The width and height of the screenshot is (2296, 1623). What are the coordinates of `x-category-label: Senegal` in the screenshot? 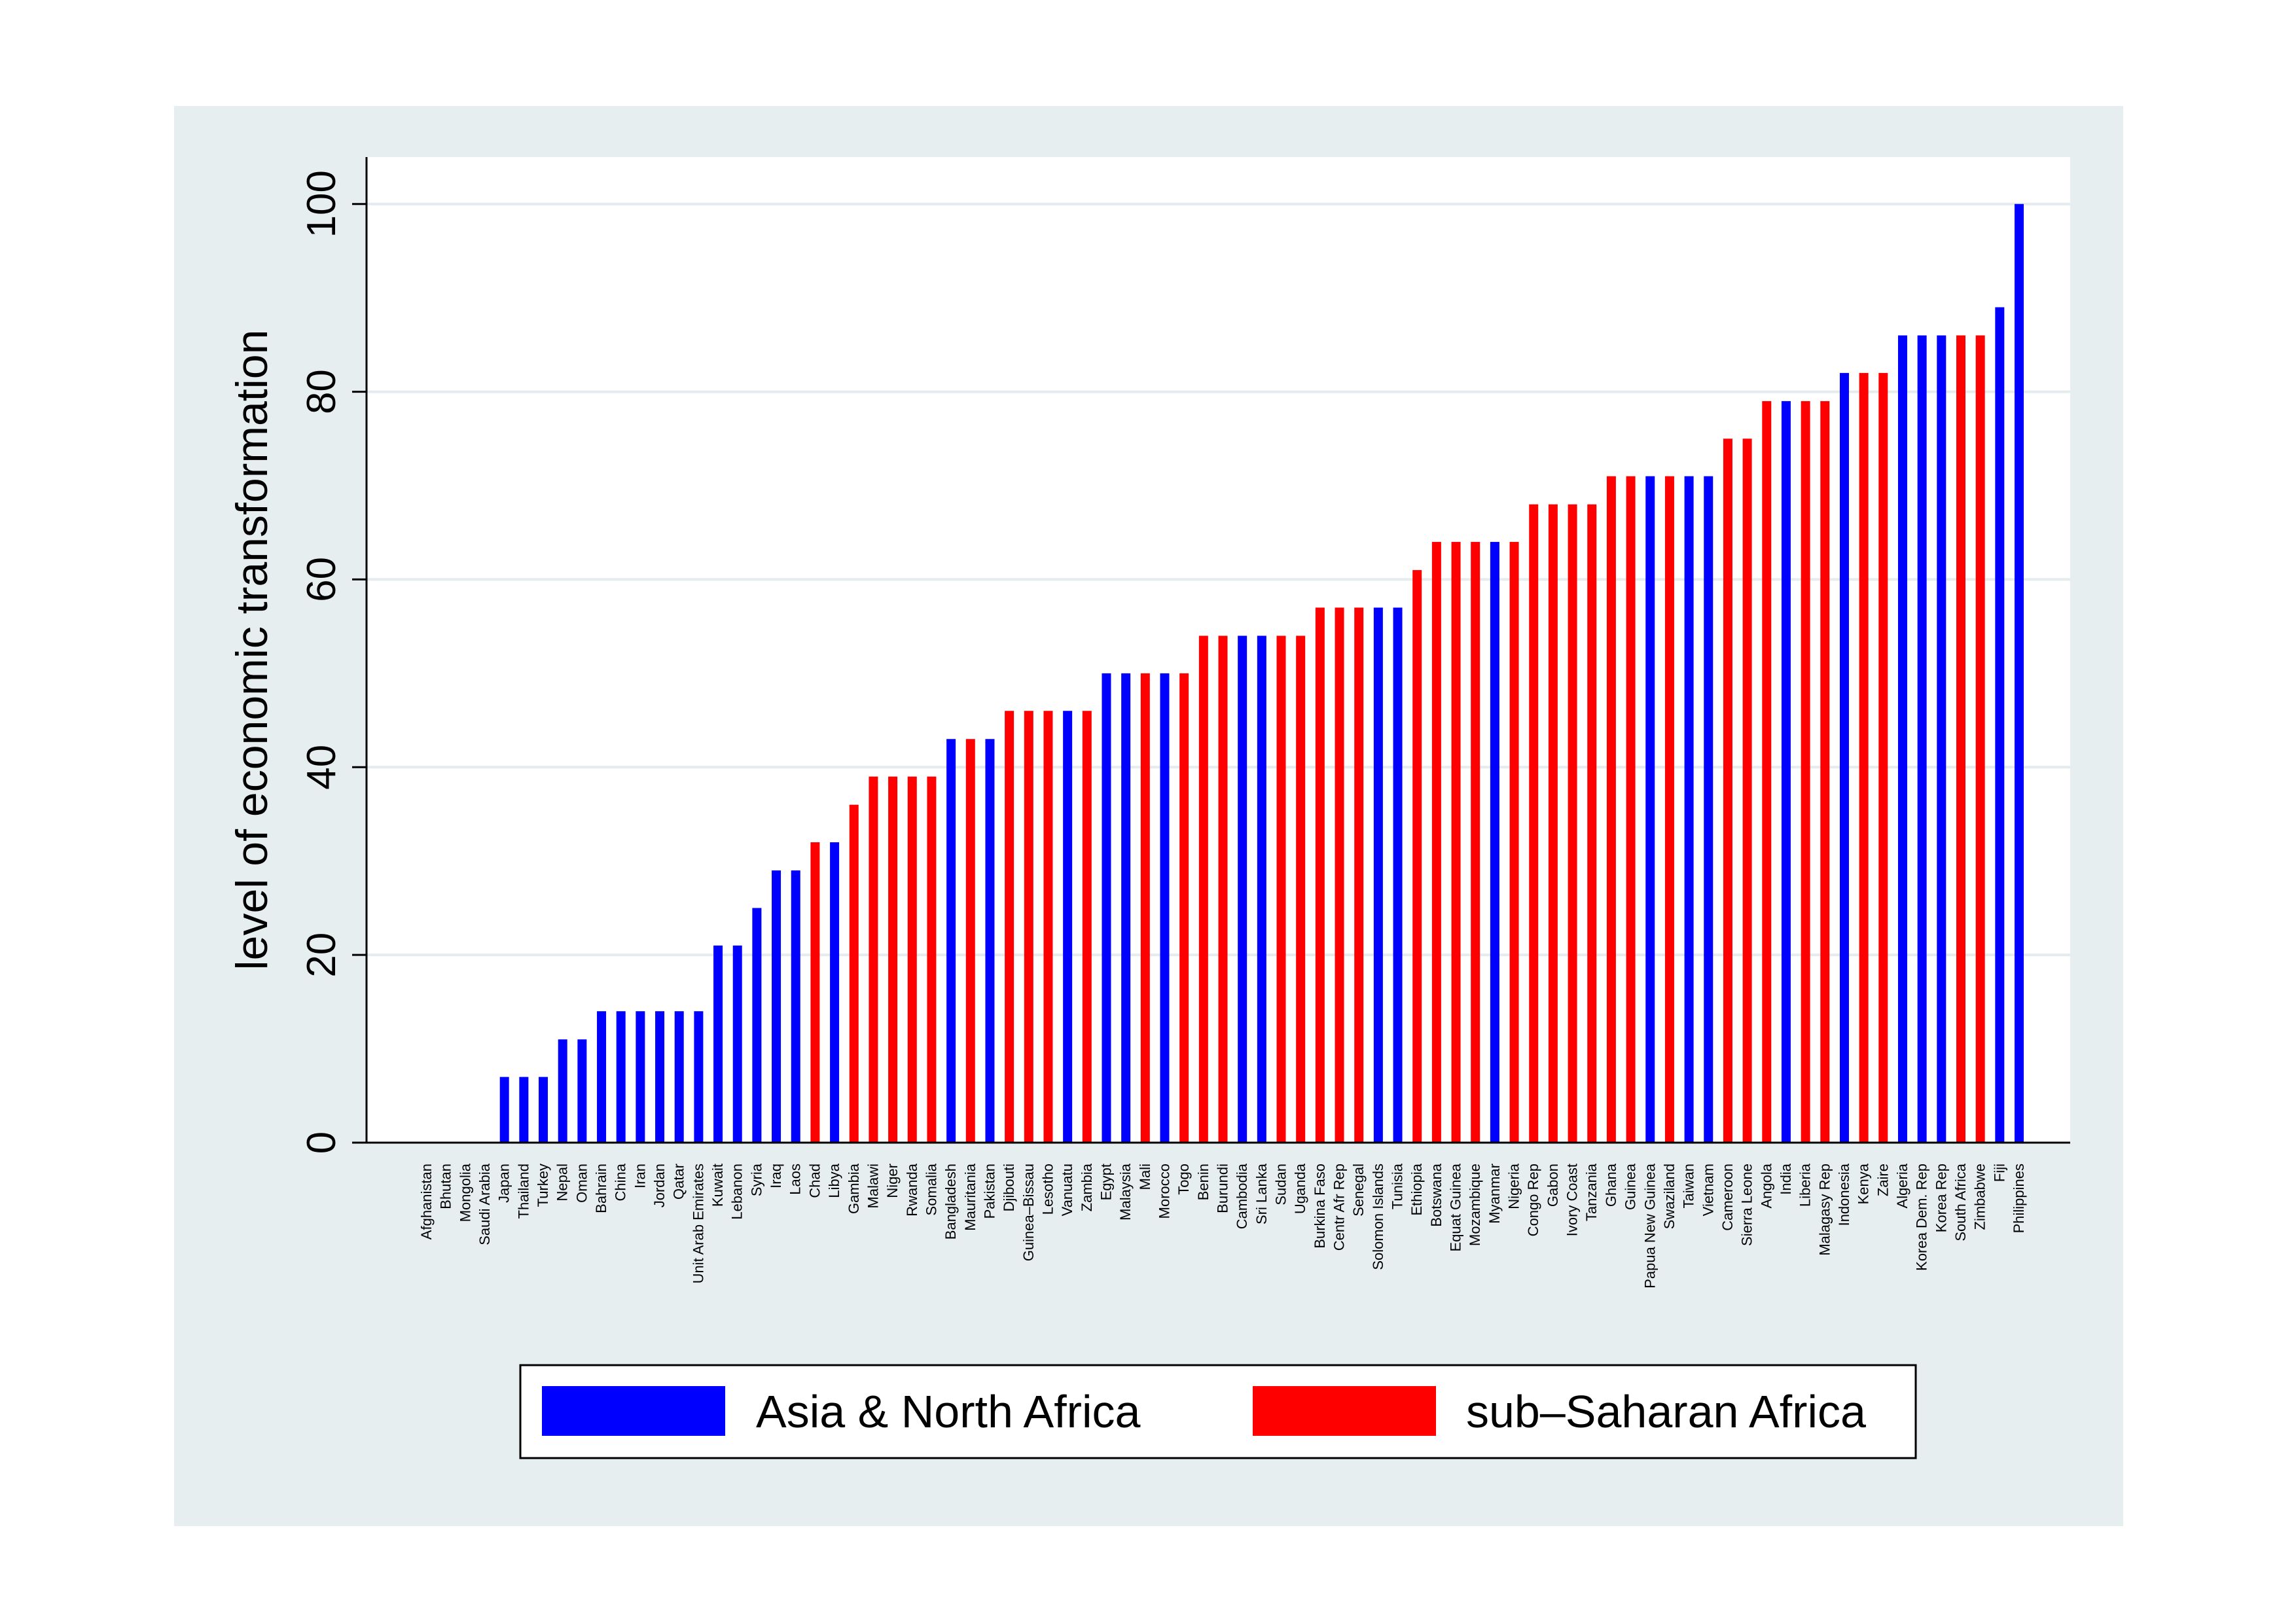 It's located at (1359, 1190).